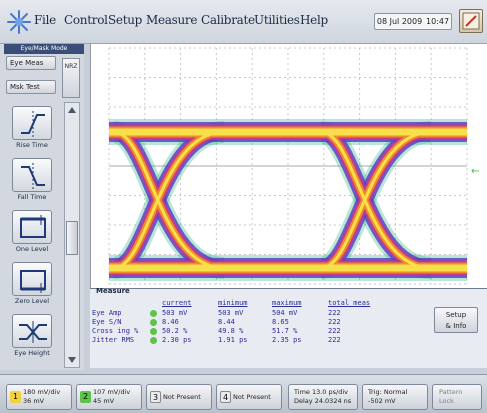 The image size is (487, 413). Describe the element at coordinates (287, 303) in the screenshot. I see `header-maximum: maximum` at that location.